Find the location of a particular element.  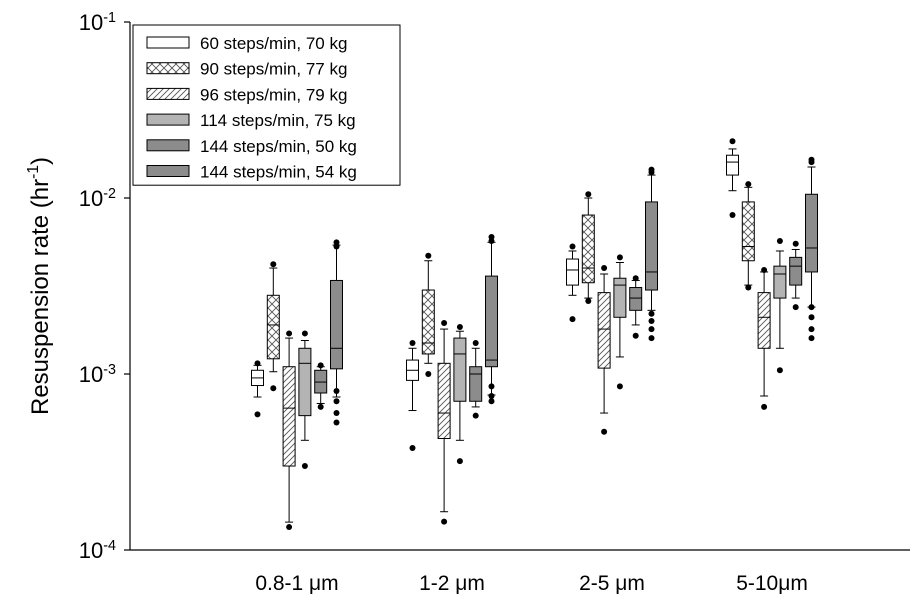

x-tick-label: 0.8-1 μm is located at coordinates (296, 583).